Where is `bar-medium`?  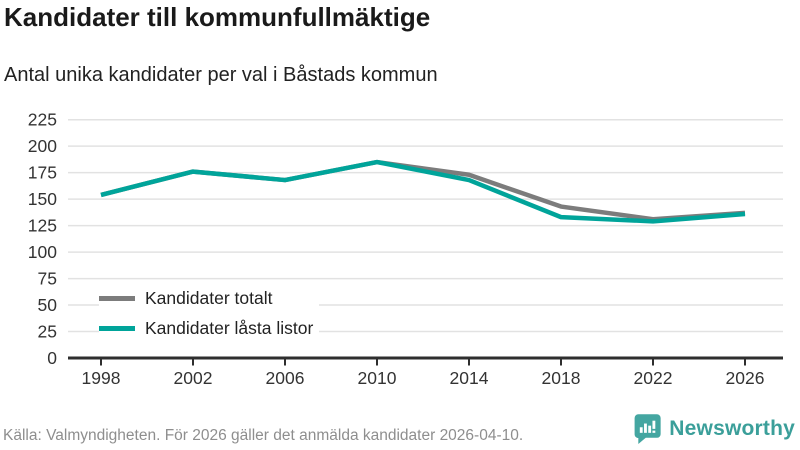
bar-medium is located at coordinates (650, 429).